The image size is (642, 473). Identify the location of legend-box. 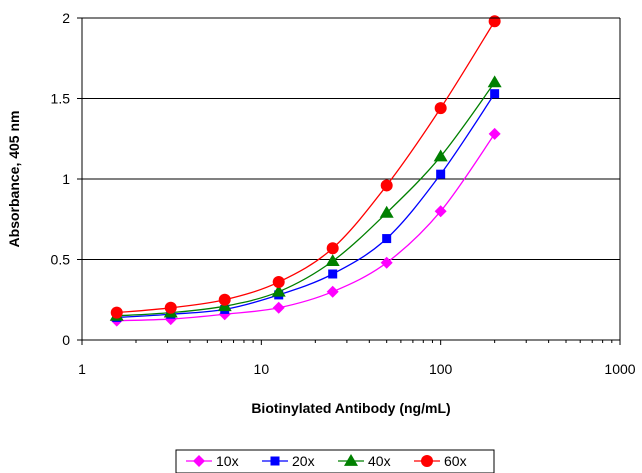
(335, 461).